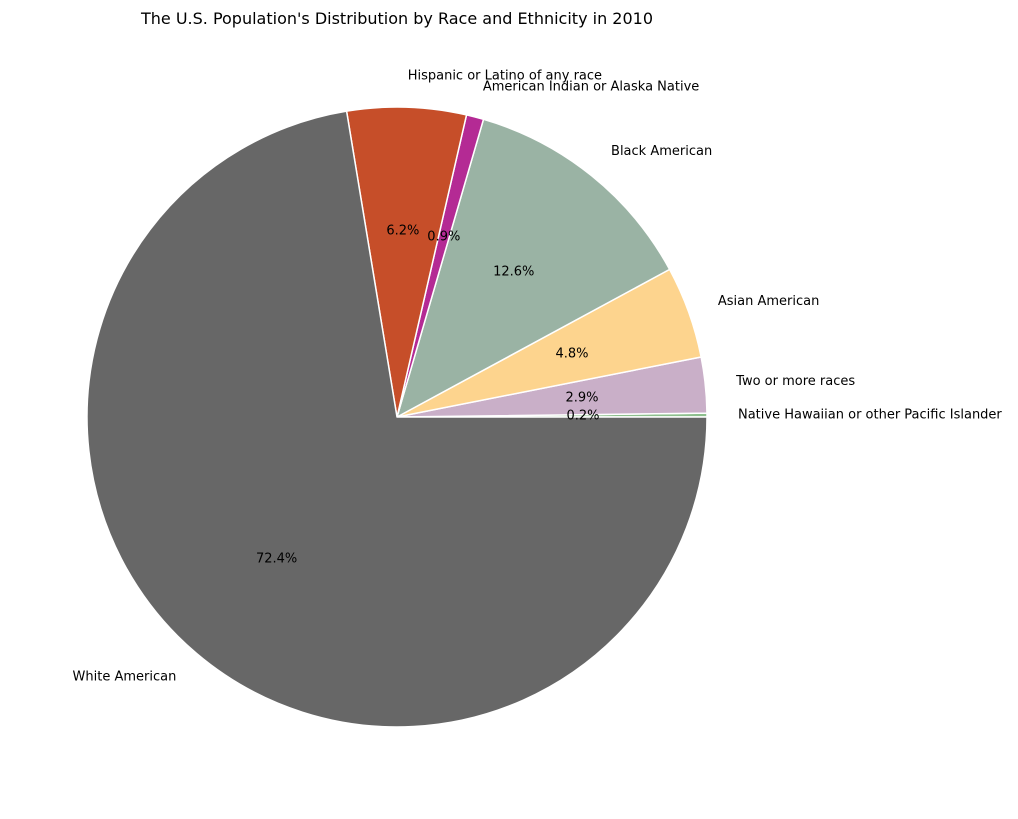 The width and height of the screenshot is (1018, 819). I want to click on pie-slice-hispanic-or-latino-of-any-race, so click(406, 262).